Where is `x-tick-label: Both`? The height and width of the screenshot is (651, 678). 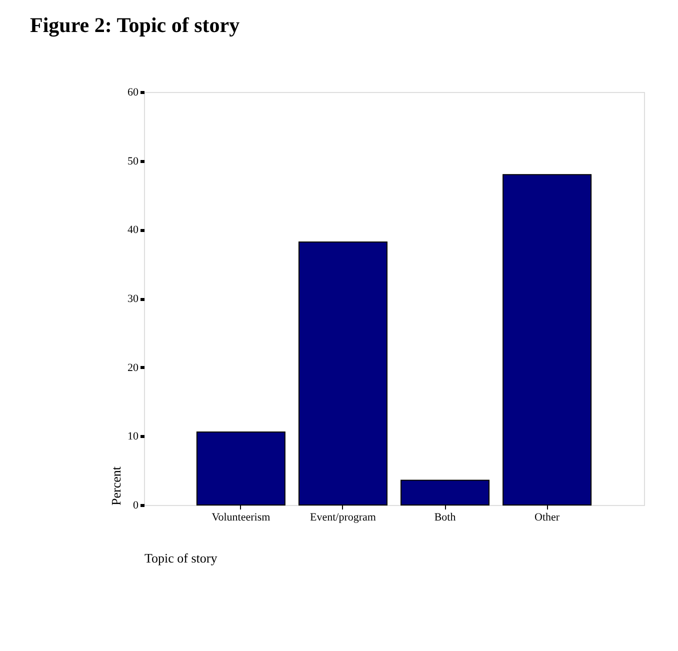 x-tick-label: Both is located at coordinates (445, 518).